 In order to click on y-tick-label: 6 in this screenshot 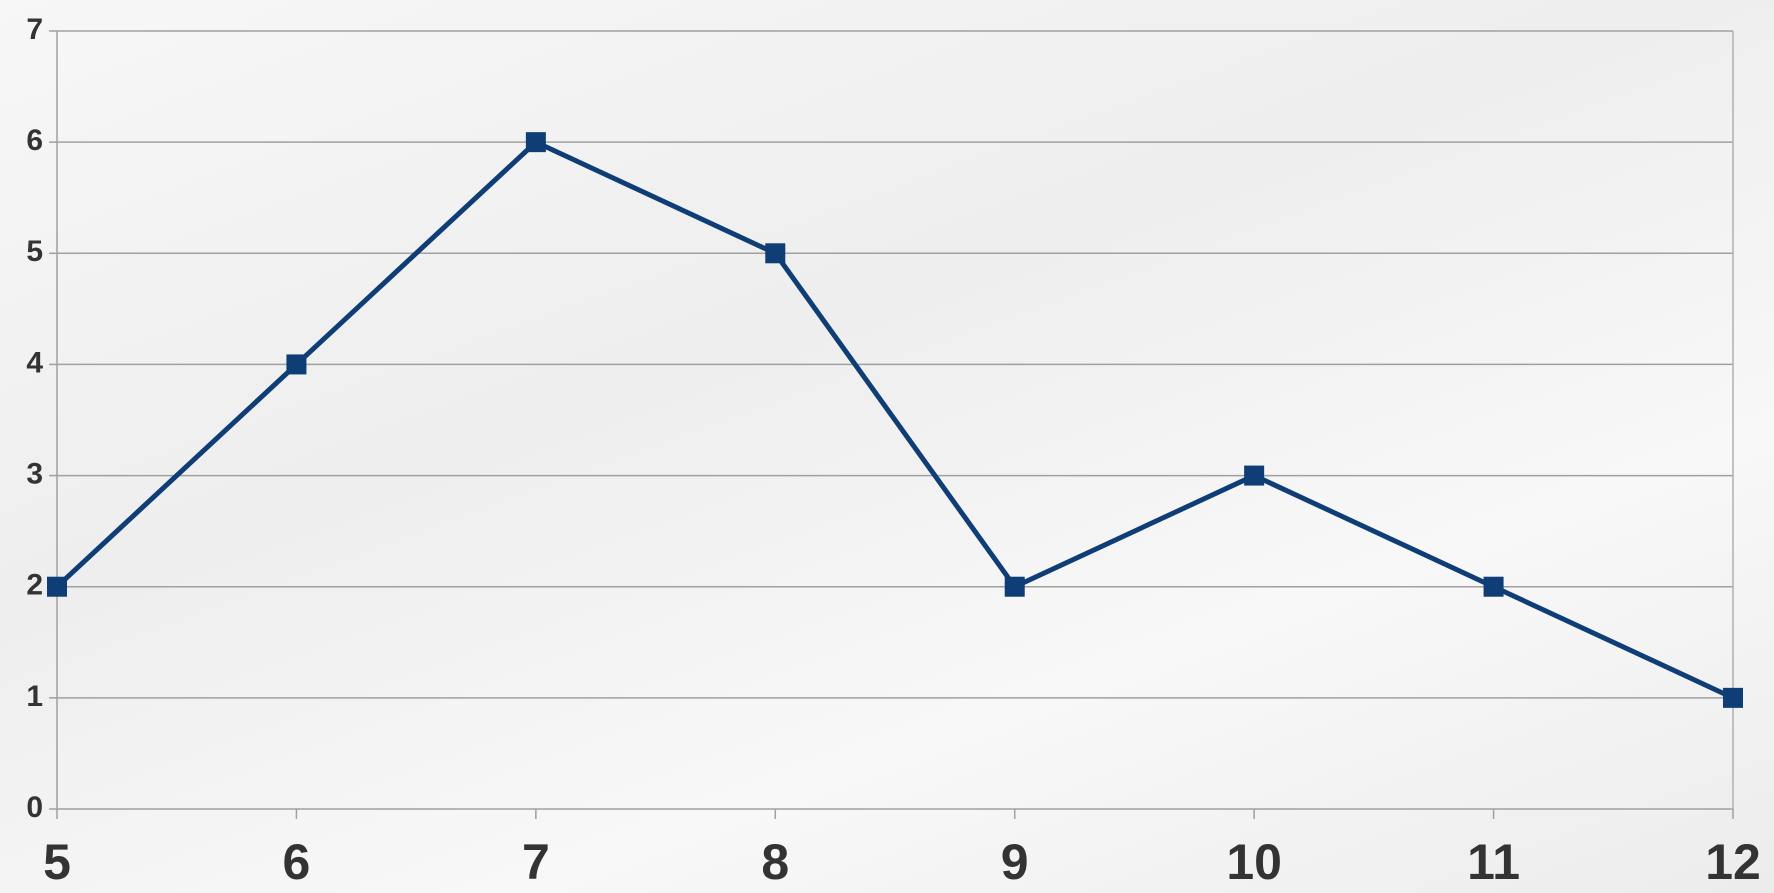, I will do `click(34, 140)`.